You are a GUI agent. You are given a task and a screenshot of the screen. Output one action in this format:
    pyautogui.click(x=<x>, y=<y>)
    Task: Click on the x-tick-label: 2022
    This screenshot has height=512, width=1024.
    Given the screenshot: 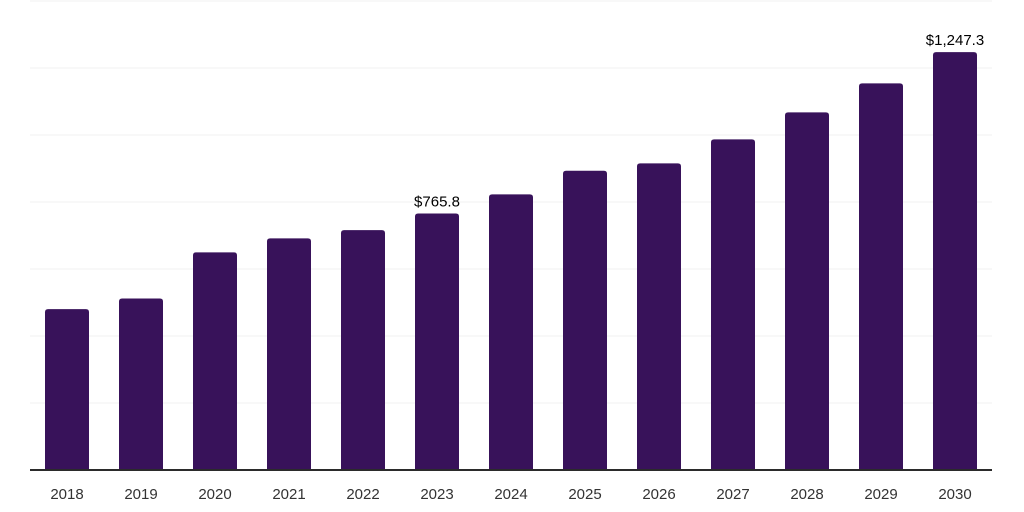 What is the action you would take?
    pyautogui.click(x=362, y=494)
    